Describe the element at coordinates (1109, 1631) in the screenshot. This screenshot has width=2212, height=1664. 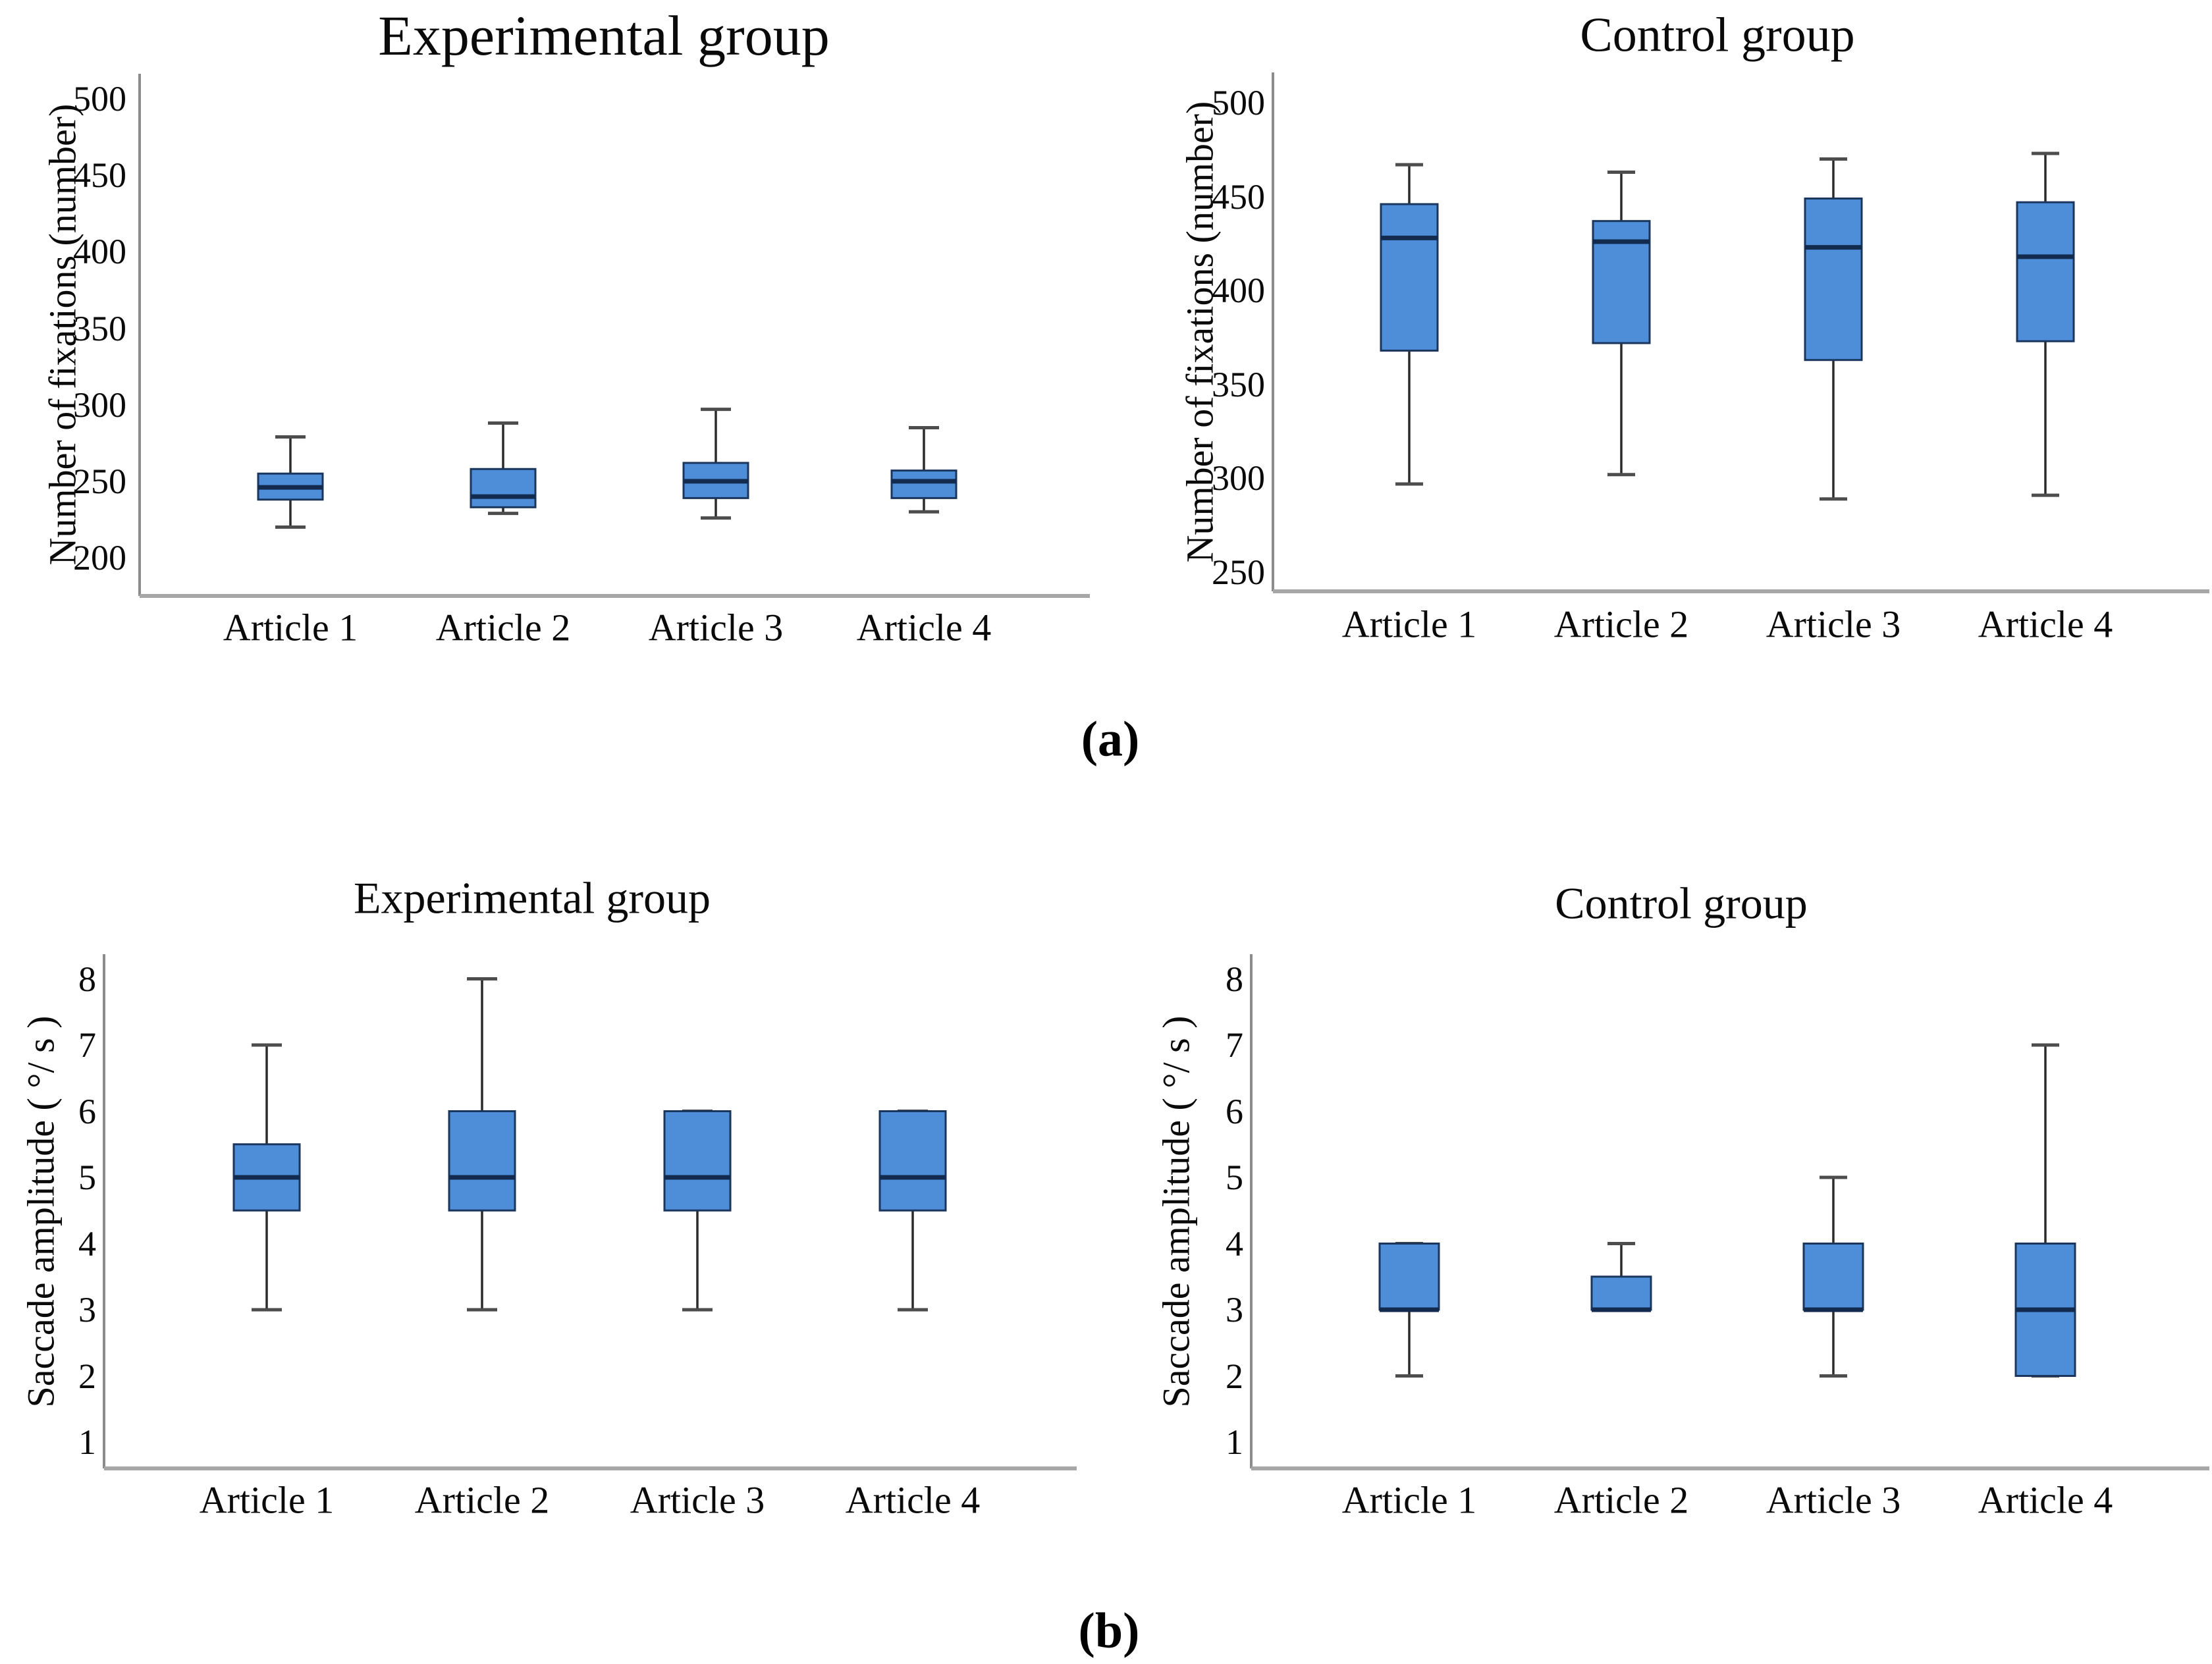
I see `subfigure-label-b: (b)` at that location.